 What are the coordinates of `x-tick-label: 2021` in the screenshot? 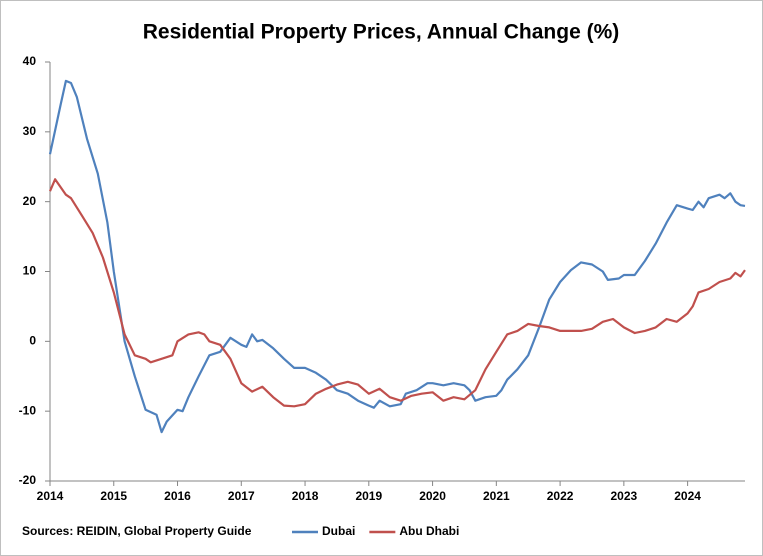 It's located at (496, 496).